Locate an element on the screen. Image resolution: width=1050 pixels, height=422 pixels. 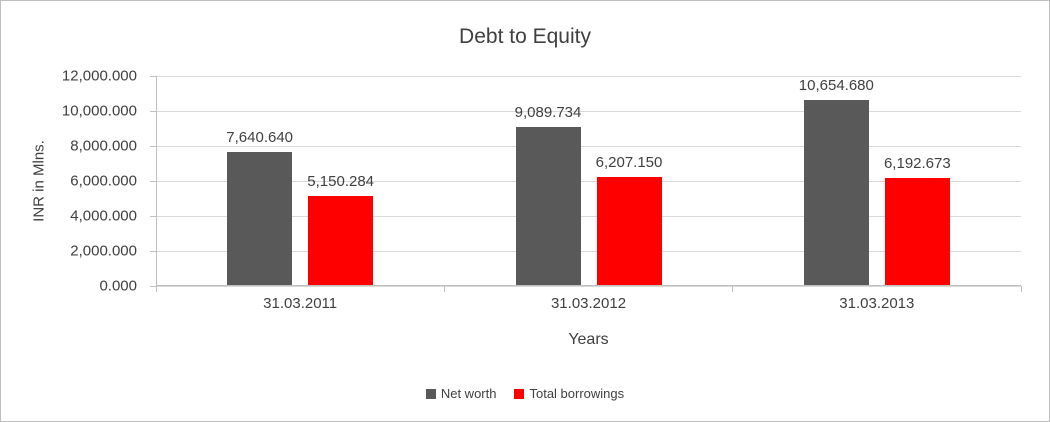
bar-value-label: 6,207.150 is located at coordinates (629, 163).